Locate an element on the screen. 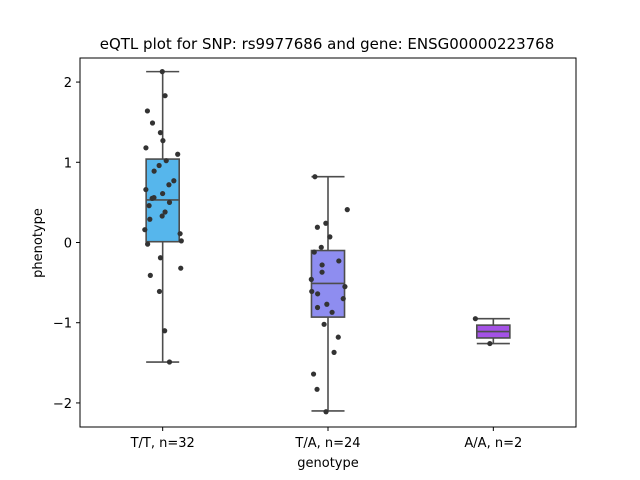 Image resolution: width=640 pixels, height=480 pixels. x-axis: T/T, n=32 T/A, n=24 A/A, n=2 is located at coordinates (326, 439).